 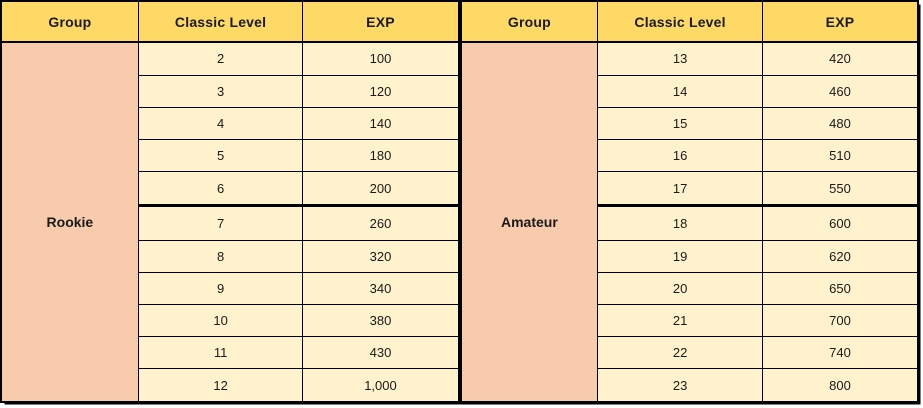 I want to click on table-row: 7 260, so click(x=230, y=222).